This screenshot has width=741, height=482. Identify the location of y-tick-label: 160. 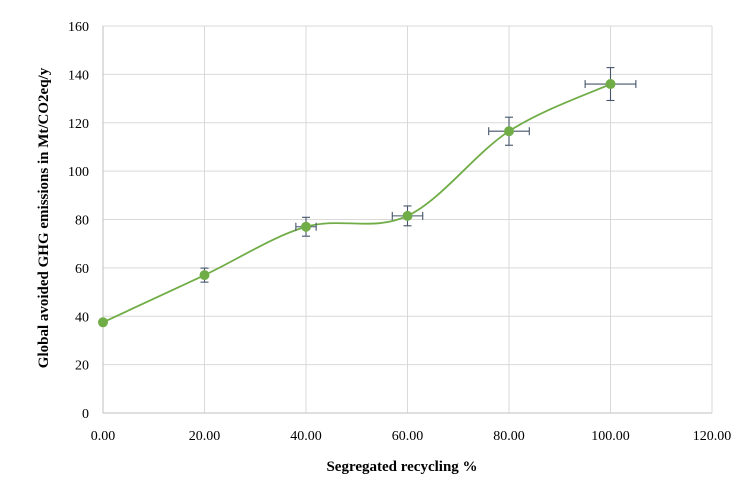
(78, 27).